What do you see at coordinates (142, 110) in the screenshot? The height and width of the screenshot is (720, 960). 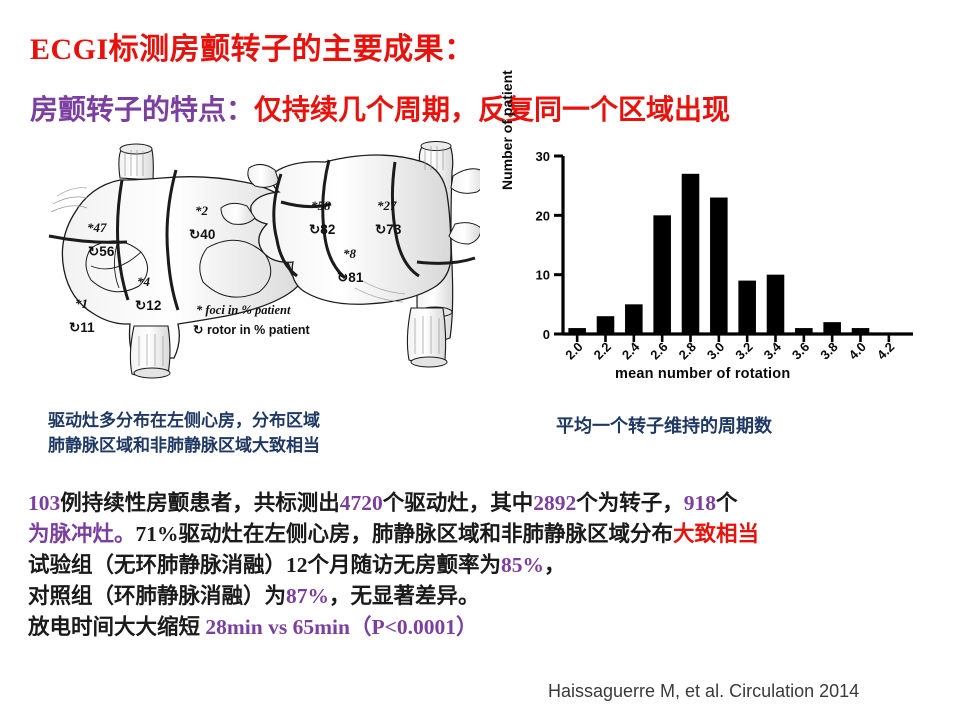 I see `subtitle-part-1: 房颤转子的特点：` at bounding box center [142, 110].